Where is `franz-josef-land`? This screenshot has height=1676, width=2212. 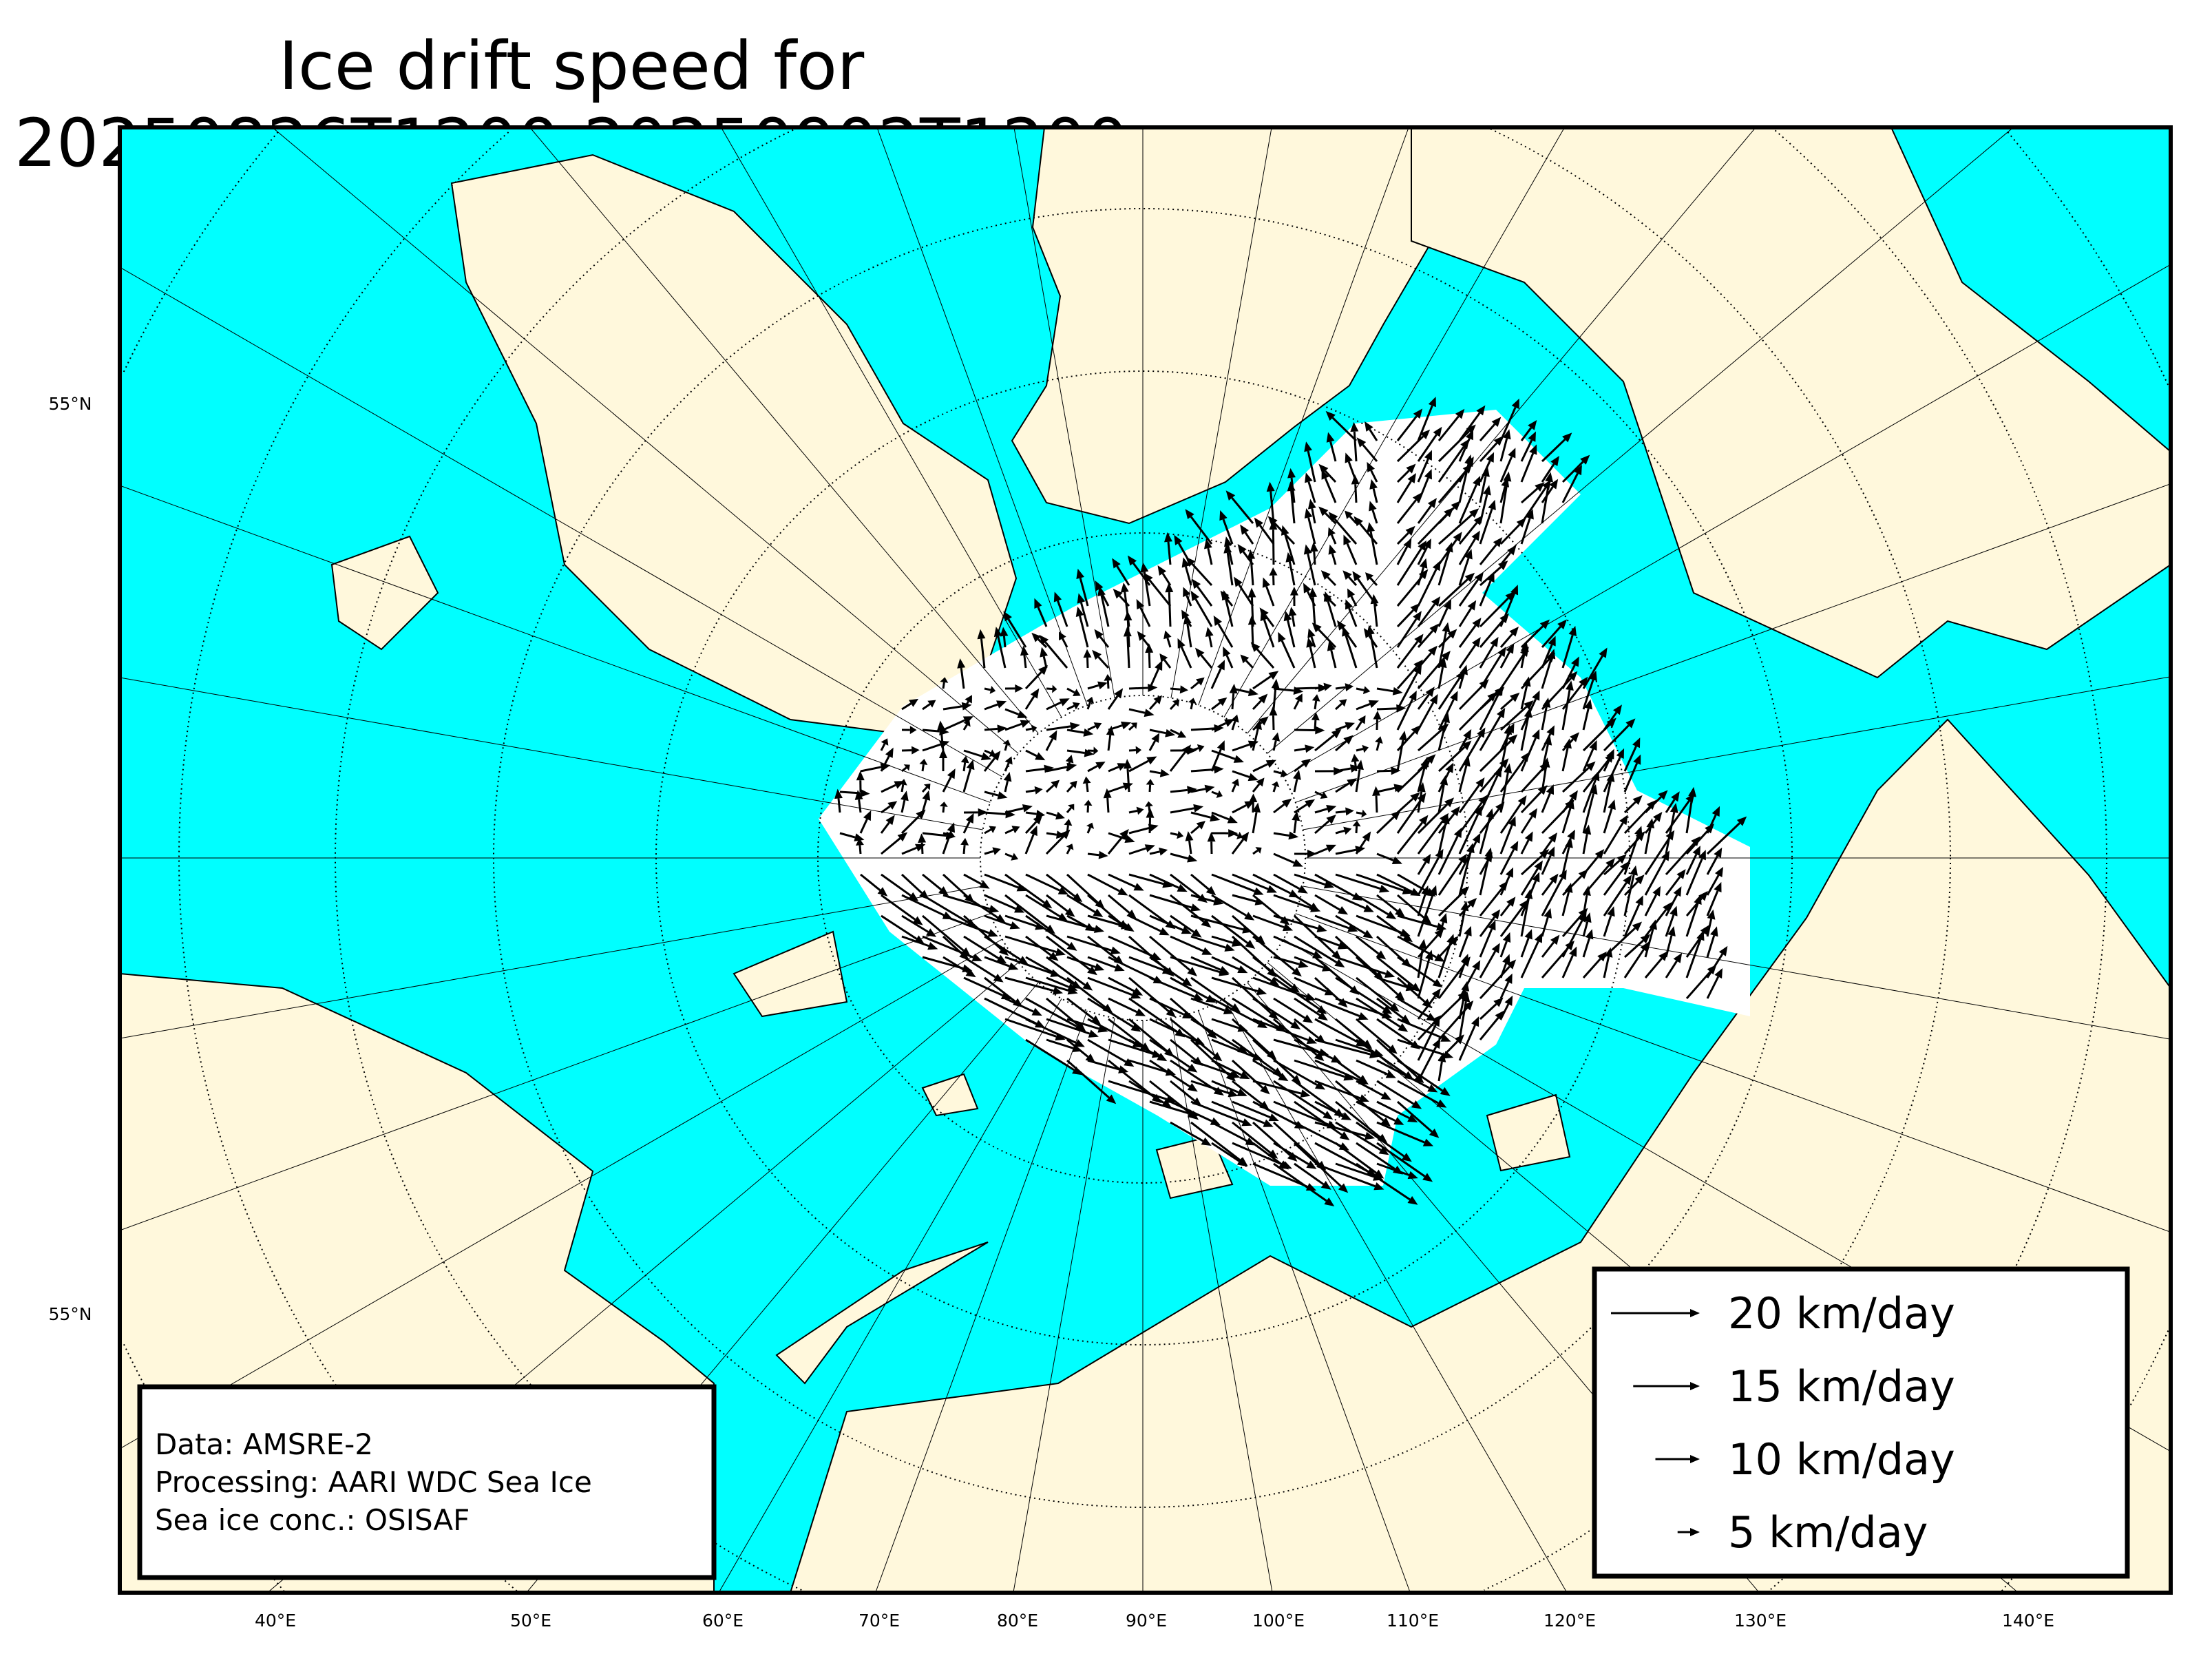 franz-josef-land is located at coordinates (950, 1095).